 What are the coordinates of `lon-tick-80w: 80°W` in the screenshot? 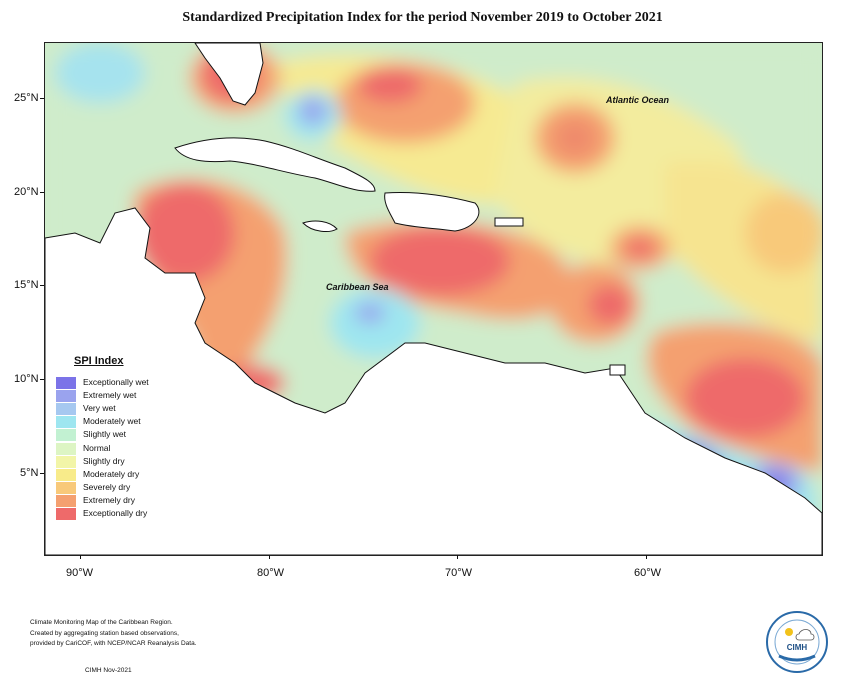 It's located at (271, 573).